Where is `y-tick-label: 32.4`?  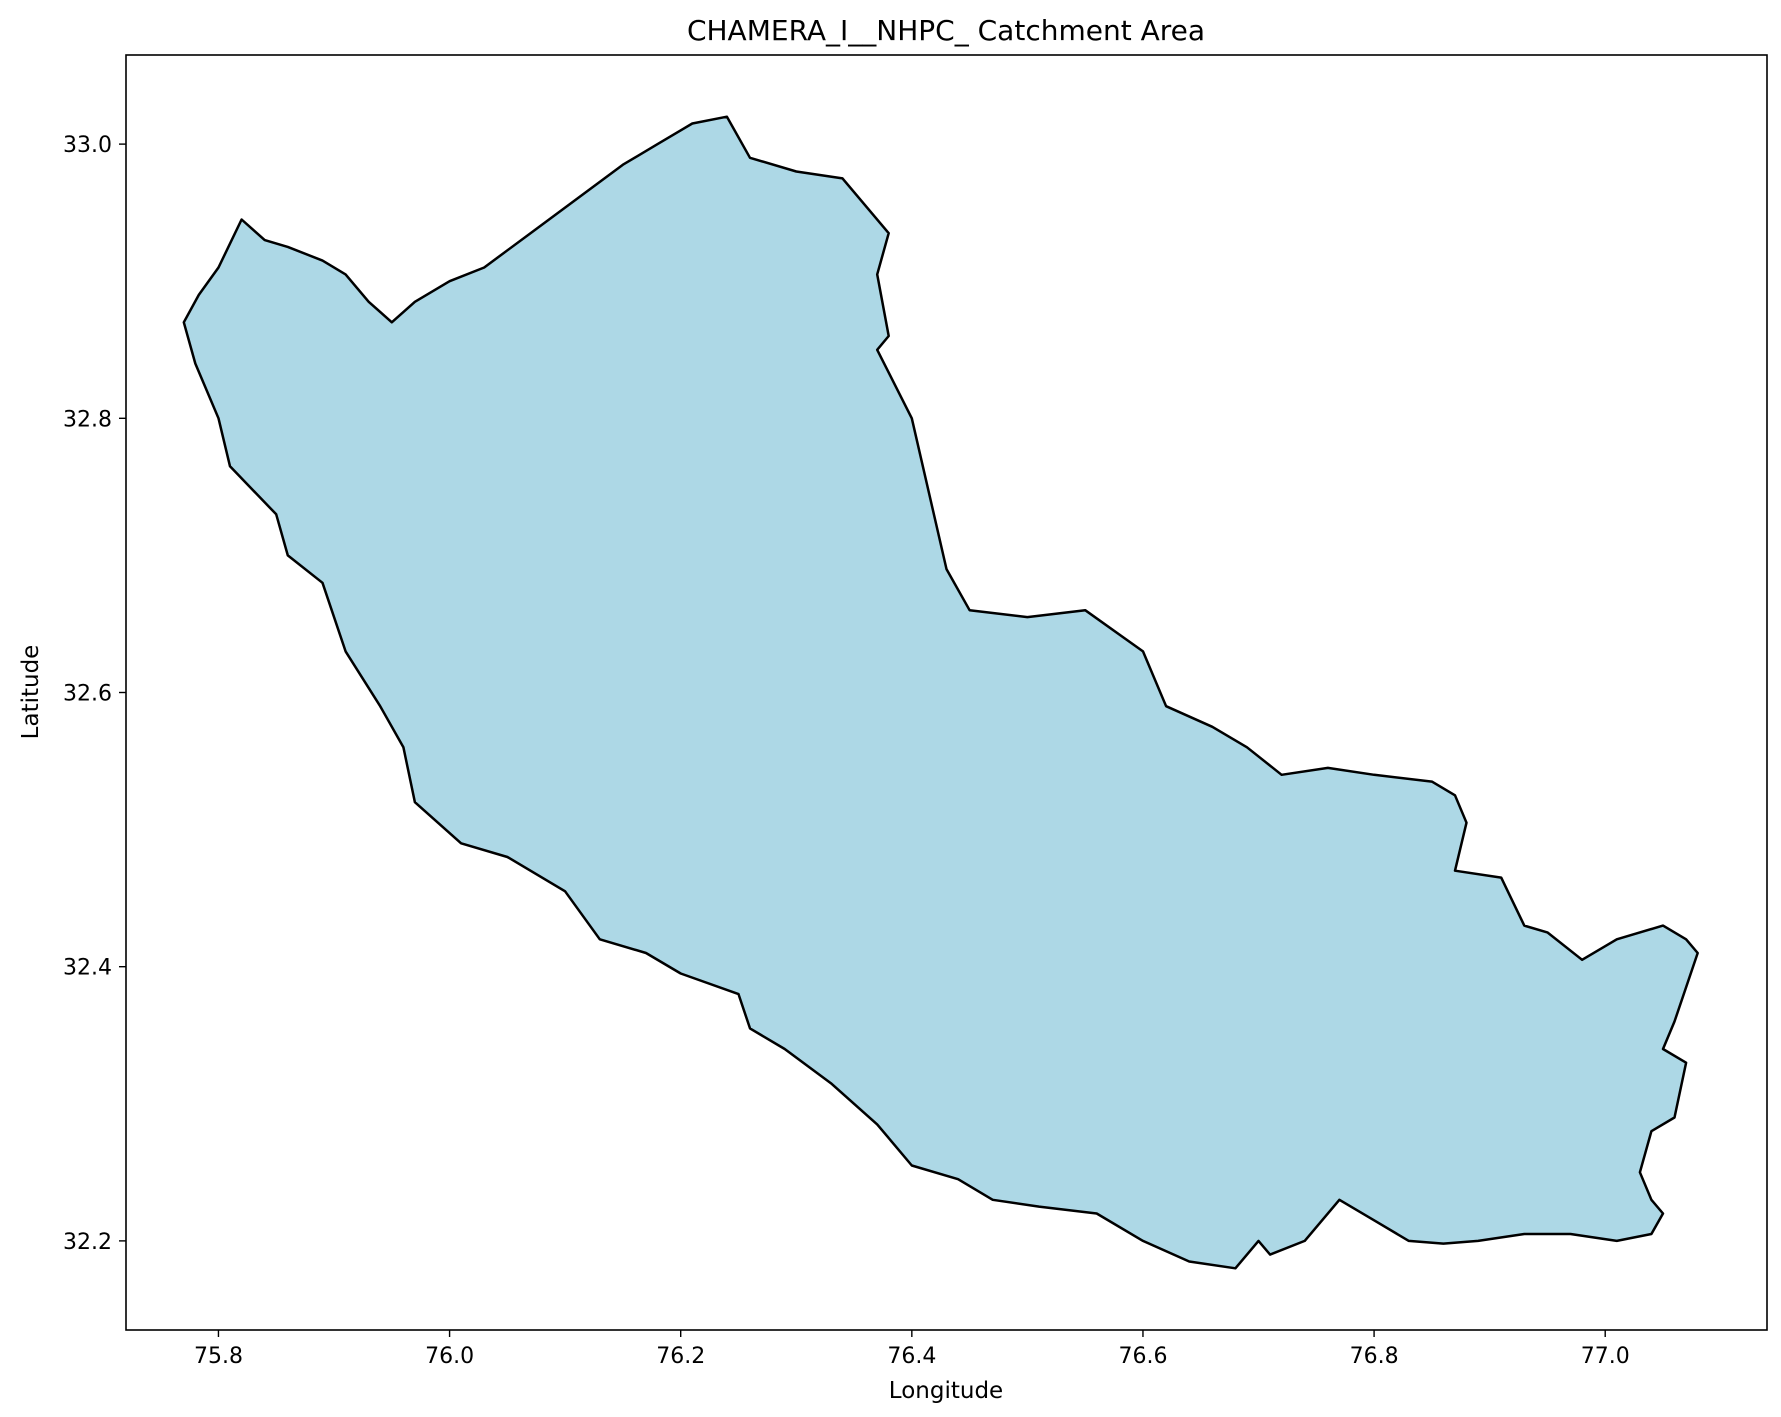
y-tick-label: 32.4 is located at coordinates (87, 968).